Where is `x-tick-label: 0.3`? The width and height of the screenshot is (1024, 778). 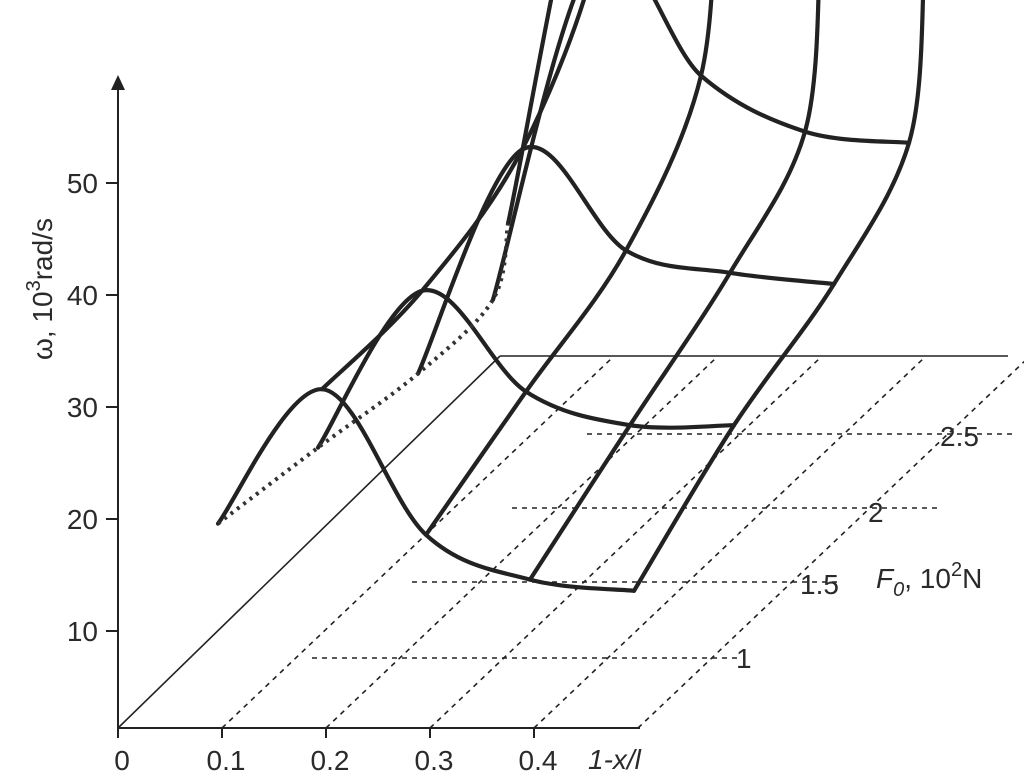
x-tick-label: 0.3 is located at coordinates (434, 760).